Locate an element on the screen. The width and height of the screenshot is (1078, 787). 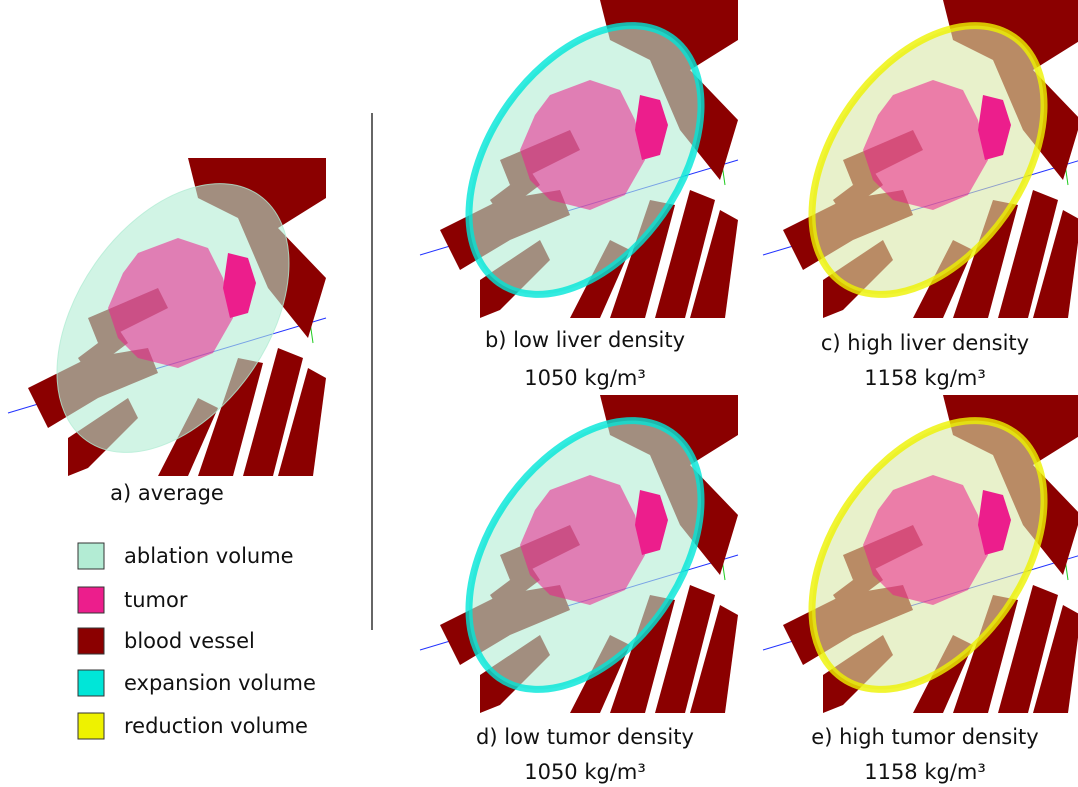
caption: c) high liver density is located at coordinates (925, 343).